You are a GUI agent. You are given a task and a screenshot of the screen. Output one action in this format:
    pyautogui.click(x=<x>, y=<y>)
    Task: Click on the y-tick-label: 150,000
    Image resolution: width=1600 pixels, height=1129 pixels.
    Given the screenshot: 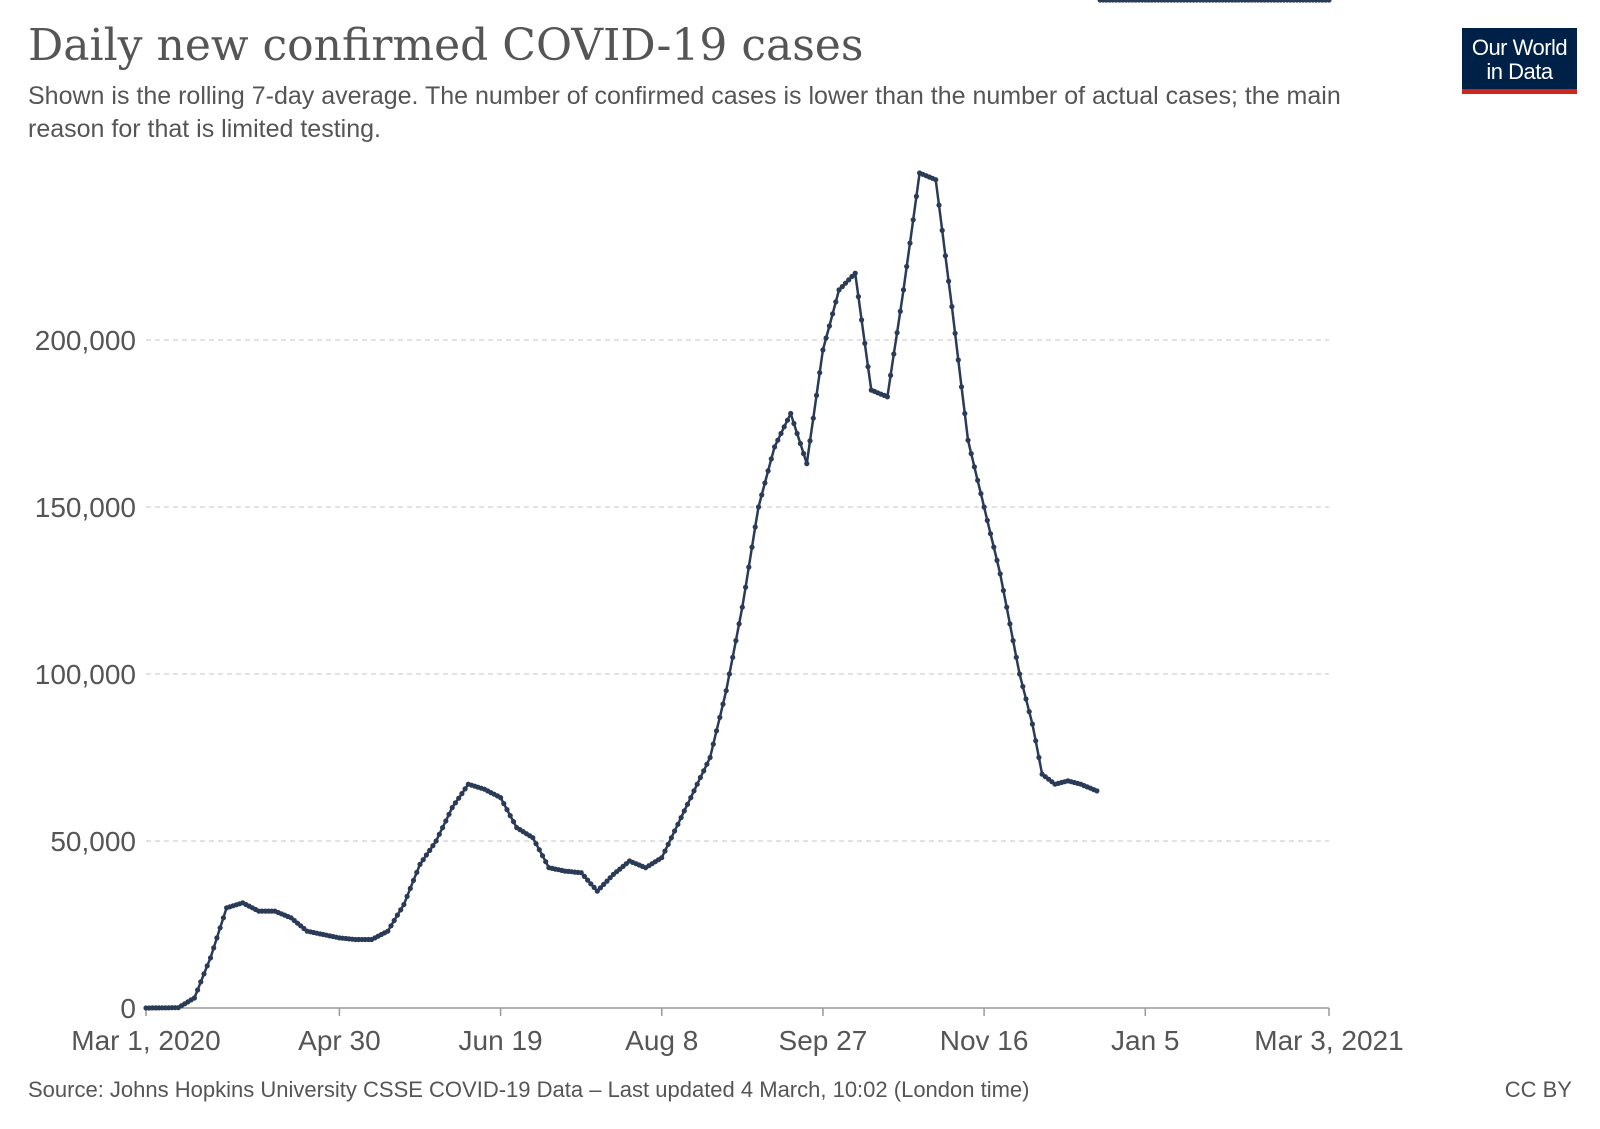 What is the action you would take?
    pyautogui.click(x=85, y=507)
    